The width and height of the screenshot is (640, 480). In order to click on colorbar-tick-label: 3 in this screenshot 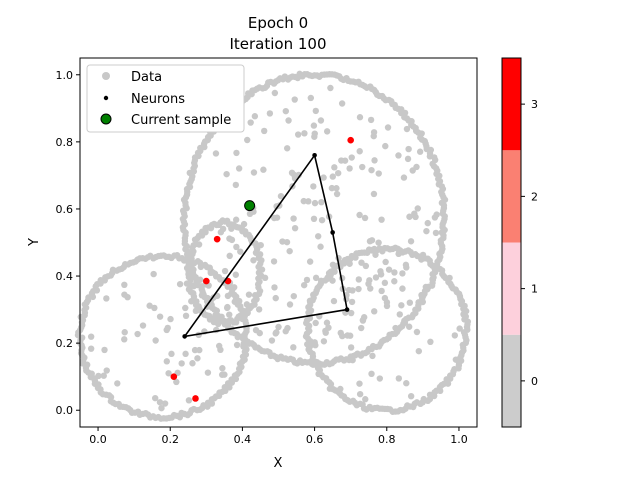, I will do `click(534, 104)`.